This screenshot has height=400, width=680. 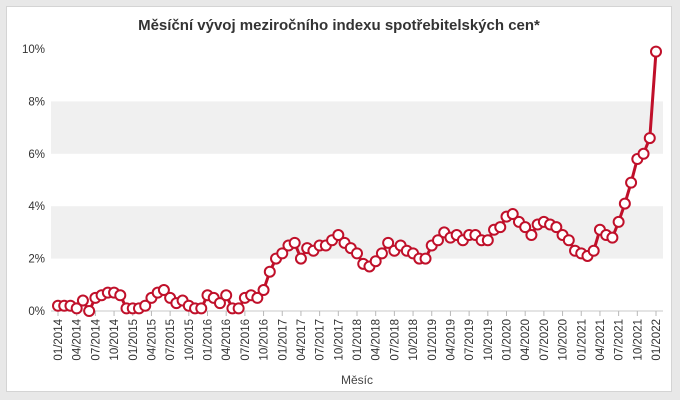 I want to click on x-tick-label: 04/2017, so click(x=302, y=340).